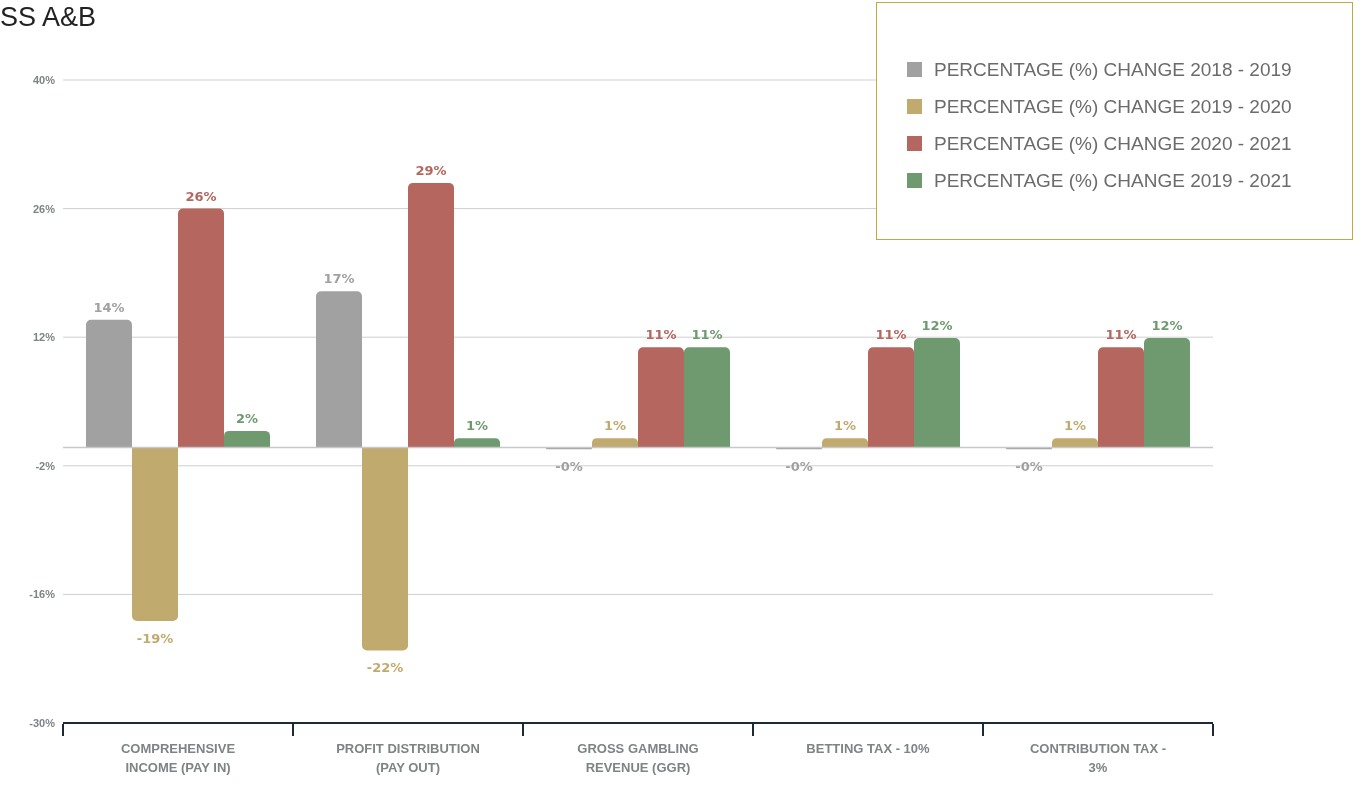 This screenshot has height=798, width=1361. What do you see at coordinates (178, 758) in the screenshot?
I see `x-tick-label: COMPREHENSIVE INCOME (PAY IN)` at bounding box center [178, 758].